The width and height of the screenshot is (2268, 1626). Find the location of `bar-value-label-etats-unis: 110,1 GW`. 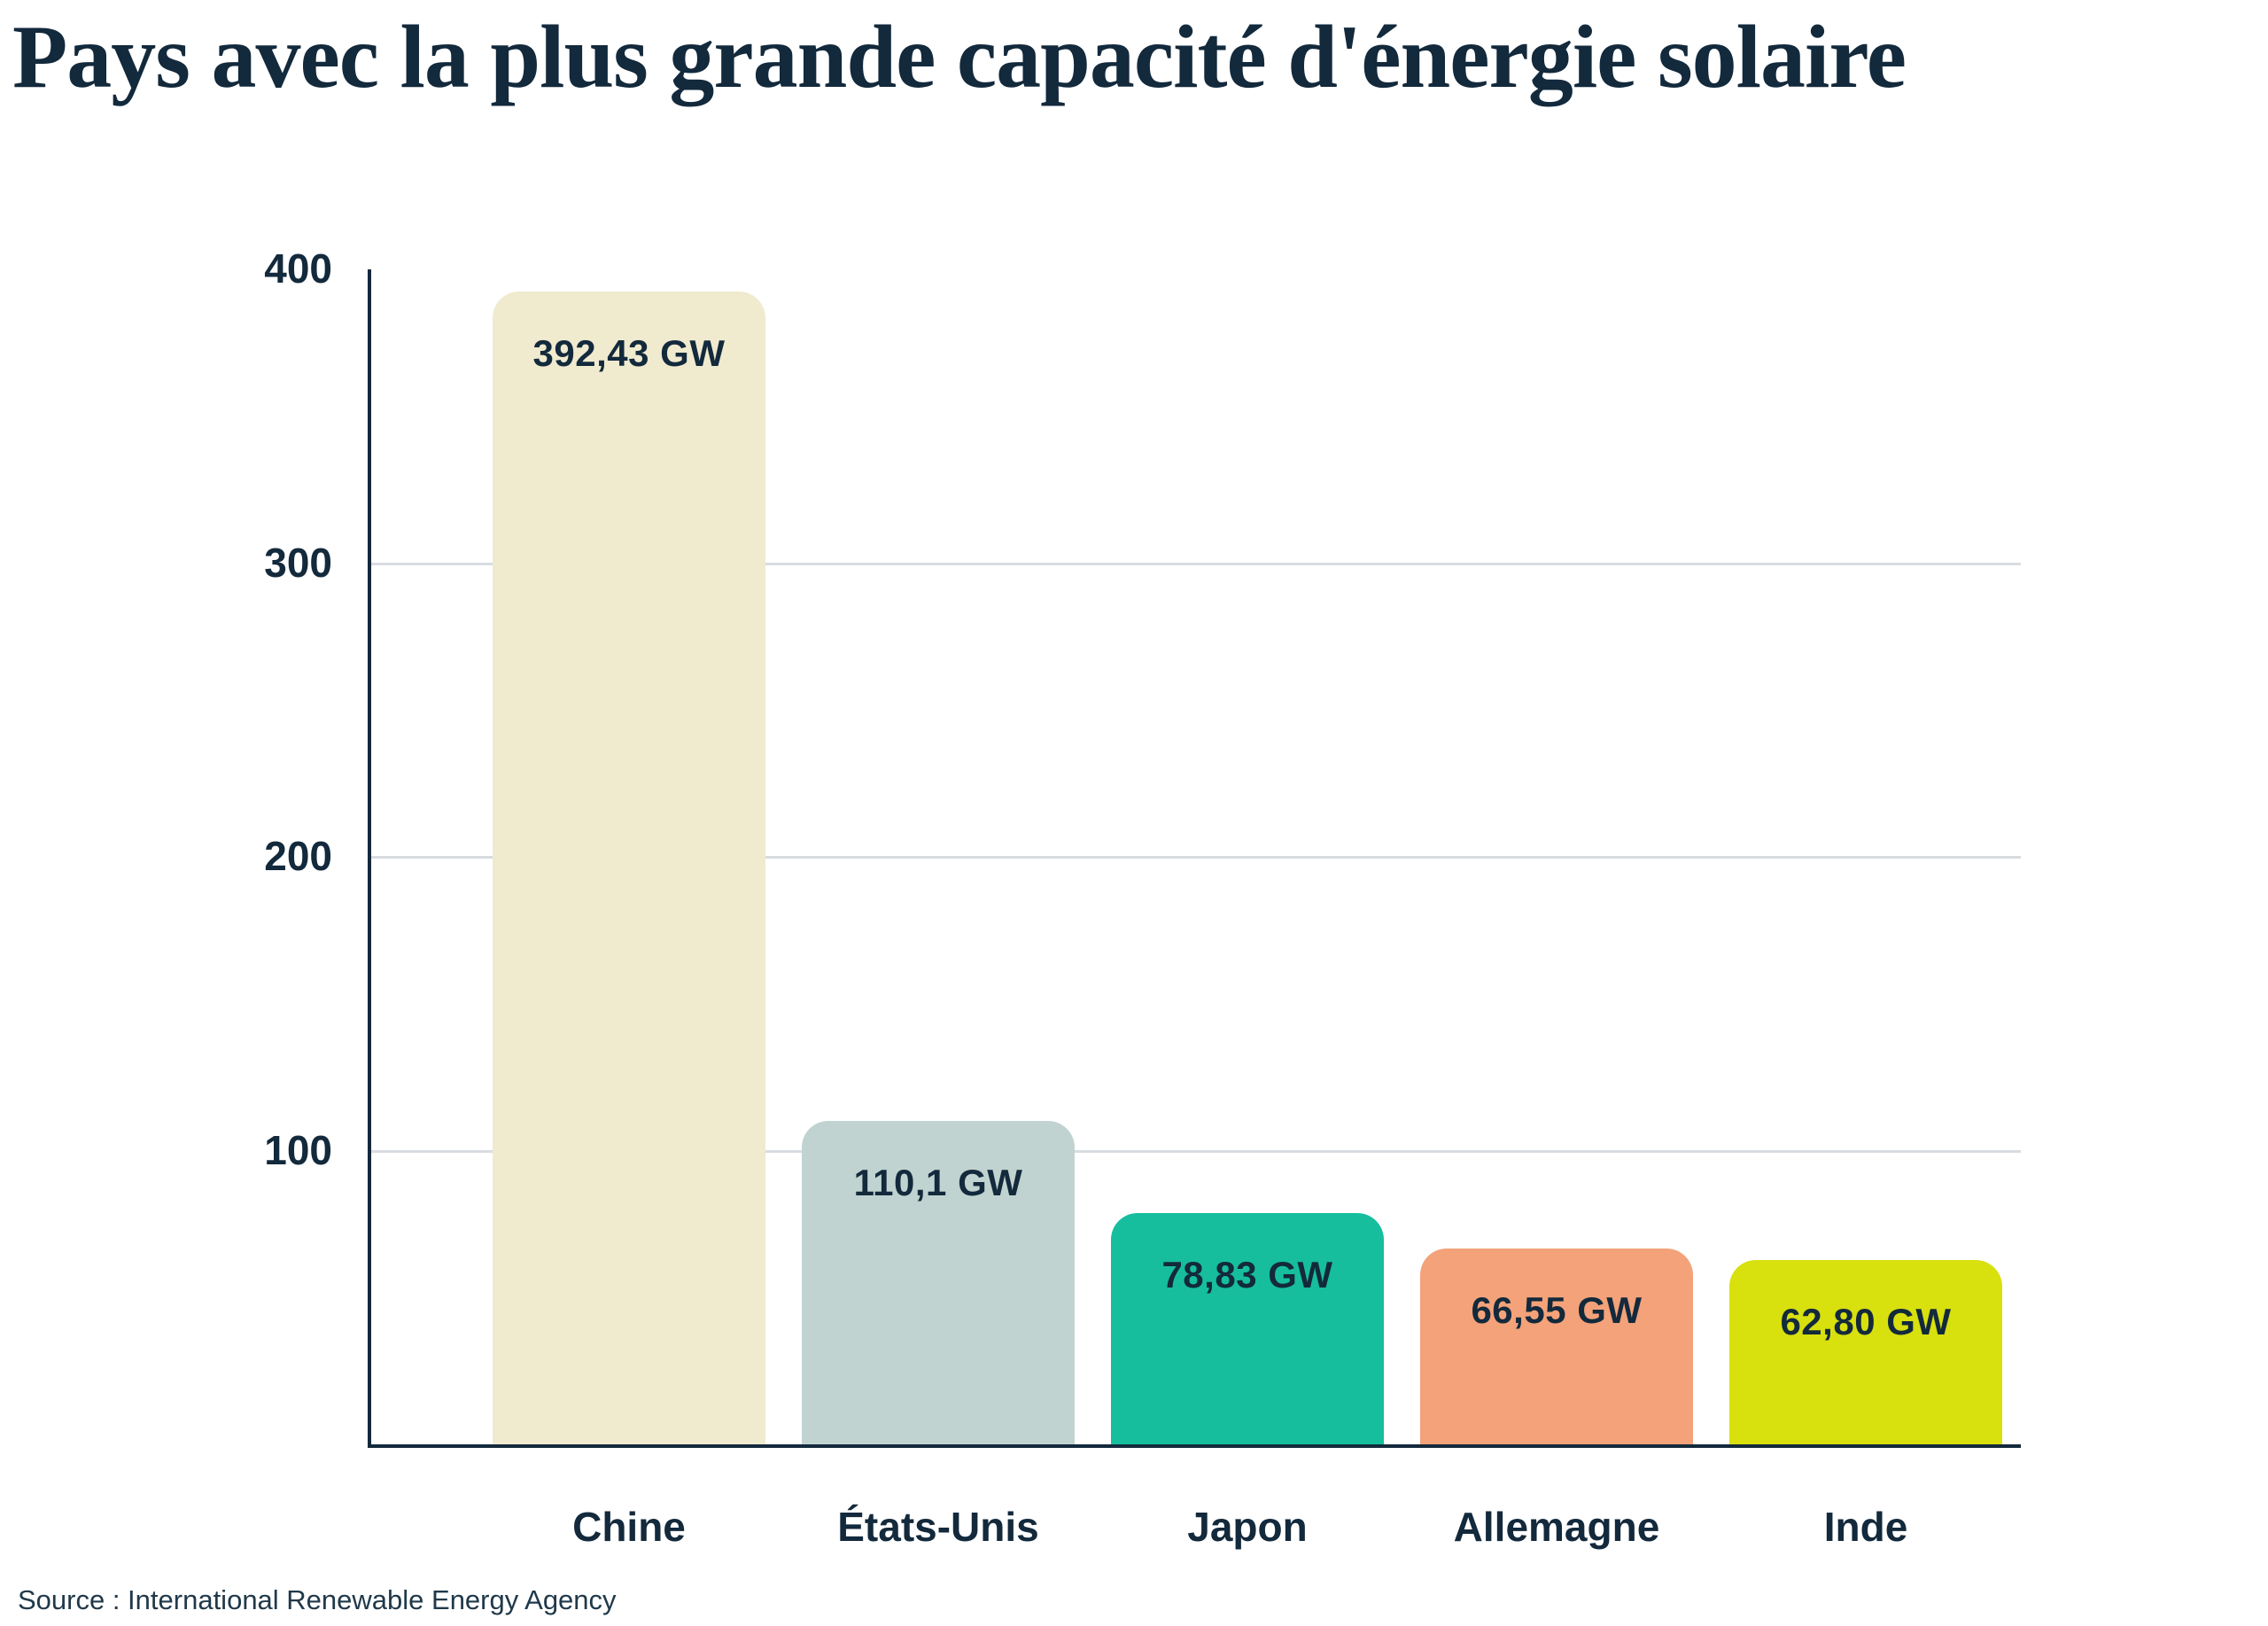

bar-value-label-etats-unis: 110,1 GW is located at coordinates (938, 1183).